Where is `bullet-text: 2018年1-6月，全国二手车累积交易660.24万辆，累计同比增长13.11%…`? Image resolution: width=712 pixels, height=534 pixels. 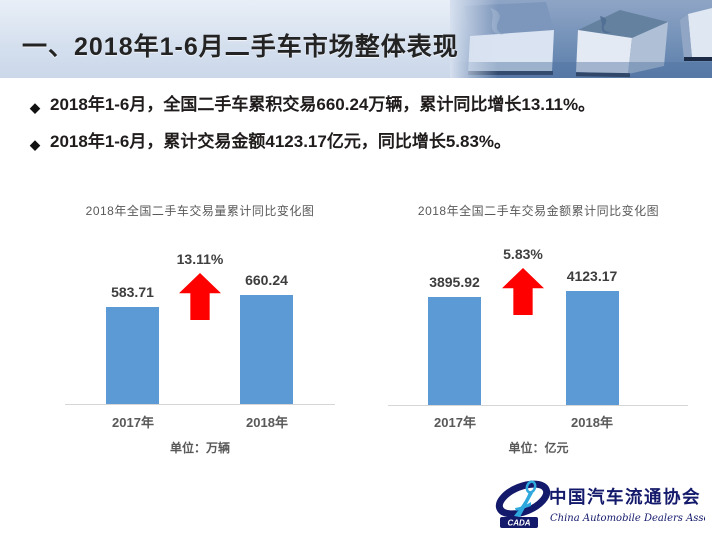 bullet-text: 2018年1-6月，全国二手车累积交易660.24万辆，累计同比增长13.11%… is located at coordinates (323, 104).